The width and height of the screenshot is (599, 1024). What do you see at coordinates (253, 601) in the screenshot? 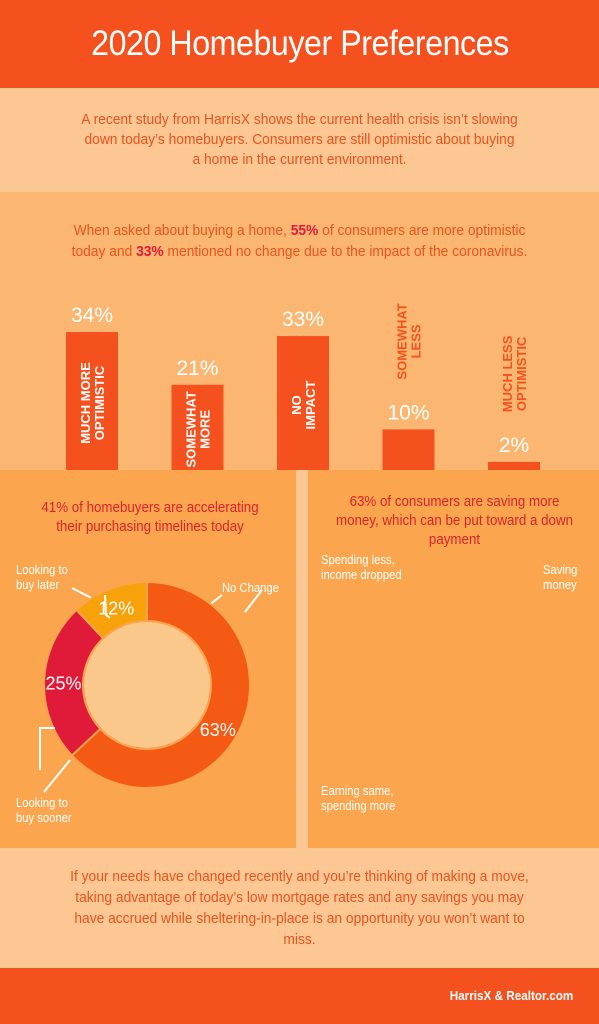
I see `leader-saving-money` at bounding box center [253, 601].